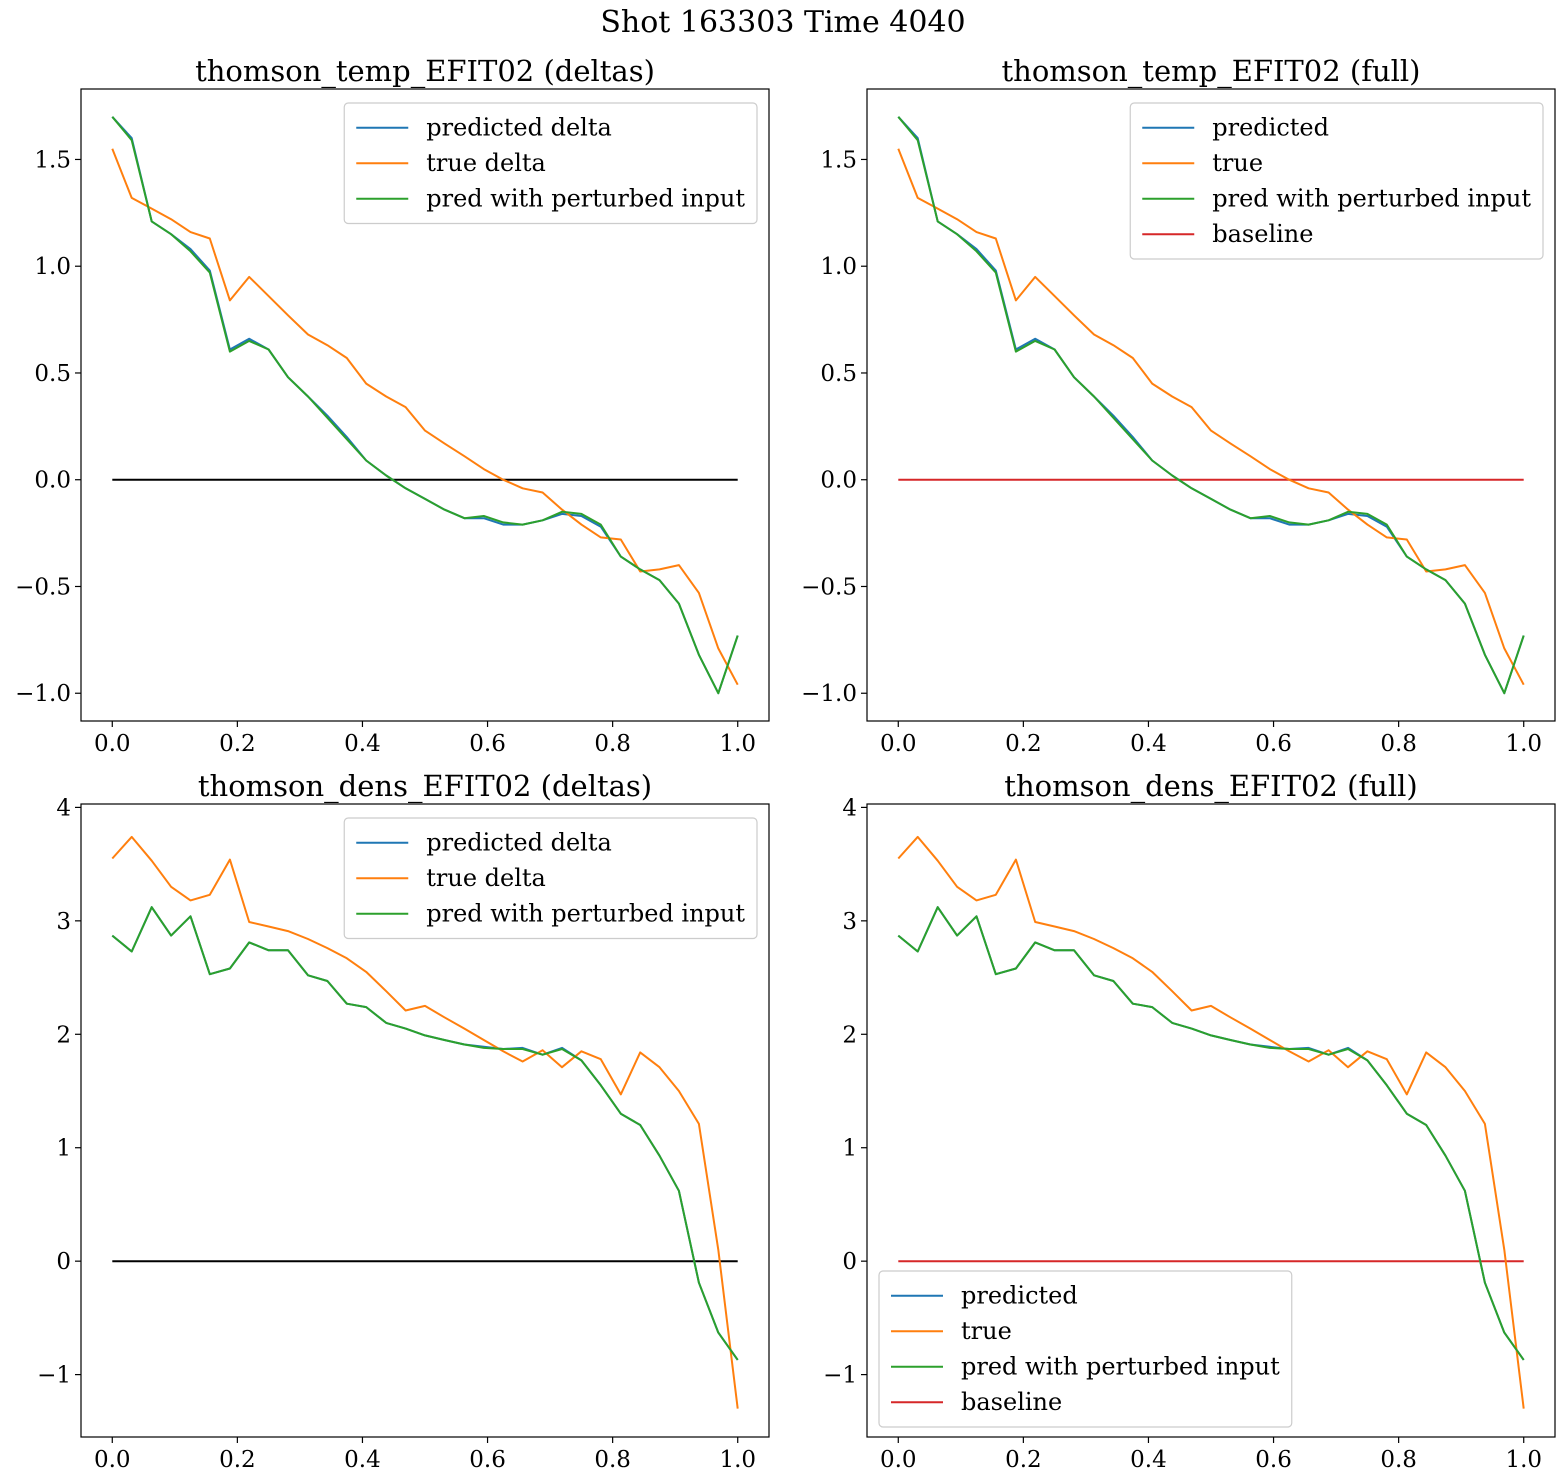  What do you see at coordinates (1211, 417) in the screenshot?
I see `series-line-true` at bounding box center [1211, 417].